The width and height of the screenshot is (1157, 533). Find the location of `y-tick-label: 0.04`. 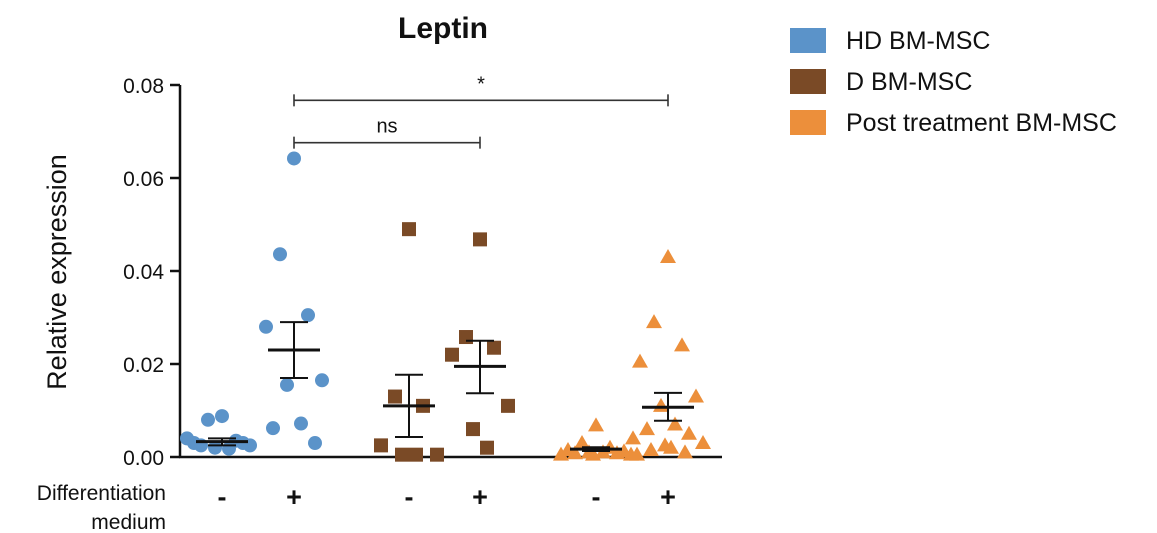

y-tick-label: 0.04 is located at coordinates (143, 272).